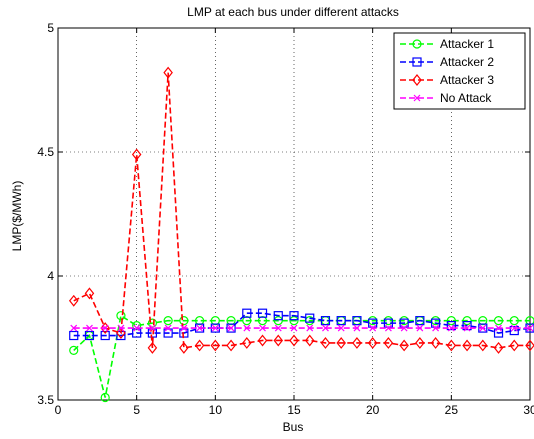 This screenshot has height=439, width=534. Describe the element at coordinates (373, 410) in the screenshot. I see `x-tick-label: 20` at that location.